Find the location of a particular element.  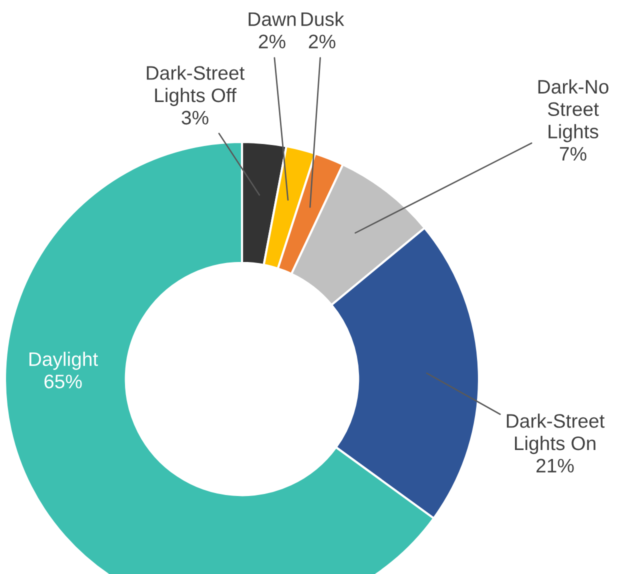

slice-label: Daylight is located at coordinates (63, 361).